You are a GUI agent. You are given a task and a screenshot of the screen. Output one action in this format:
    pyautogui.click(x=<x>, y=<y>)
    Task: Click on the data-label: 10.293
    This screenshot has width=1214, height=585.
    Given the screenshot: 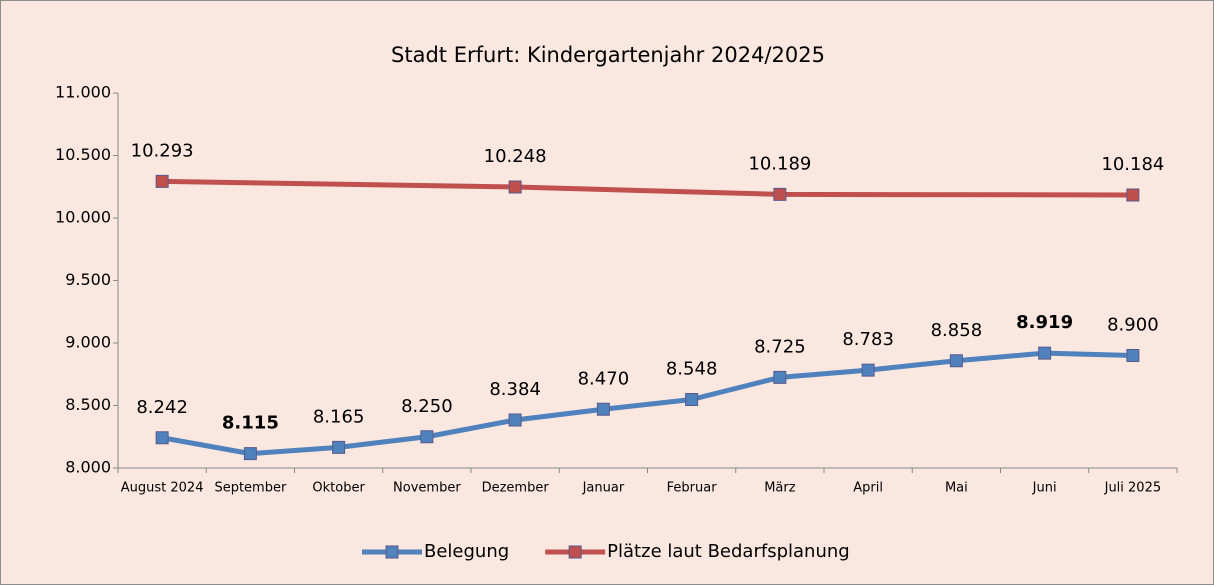 What is the action you would take?
    pyautogui.click(x=162, y=150)
    